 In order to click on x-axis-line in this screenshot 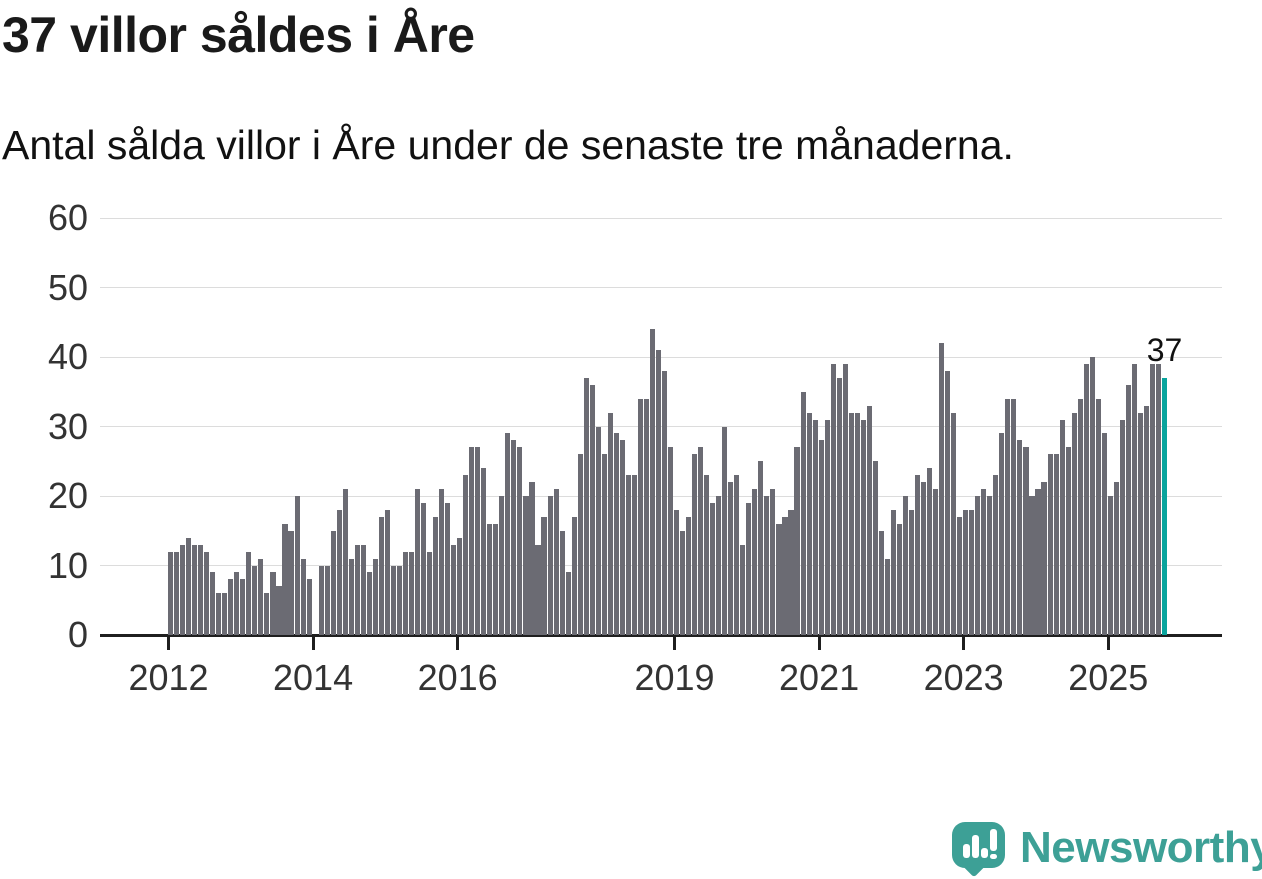, I will do `click(661, 635)`.